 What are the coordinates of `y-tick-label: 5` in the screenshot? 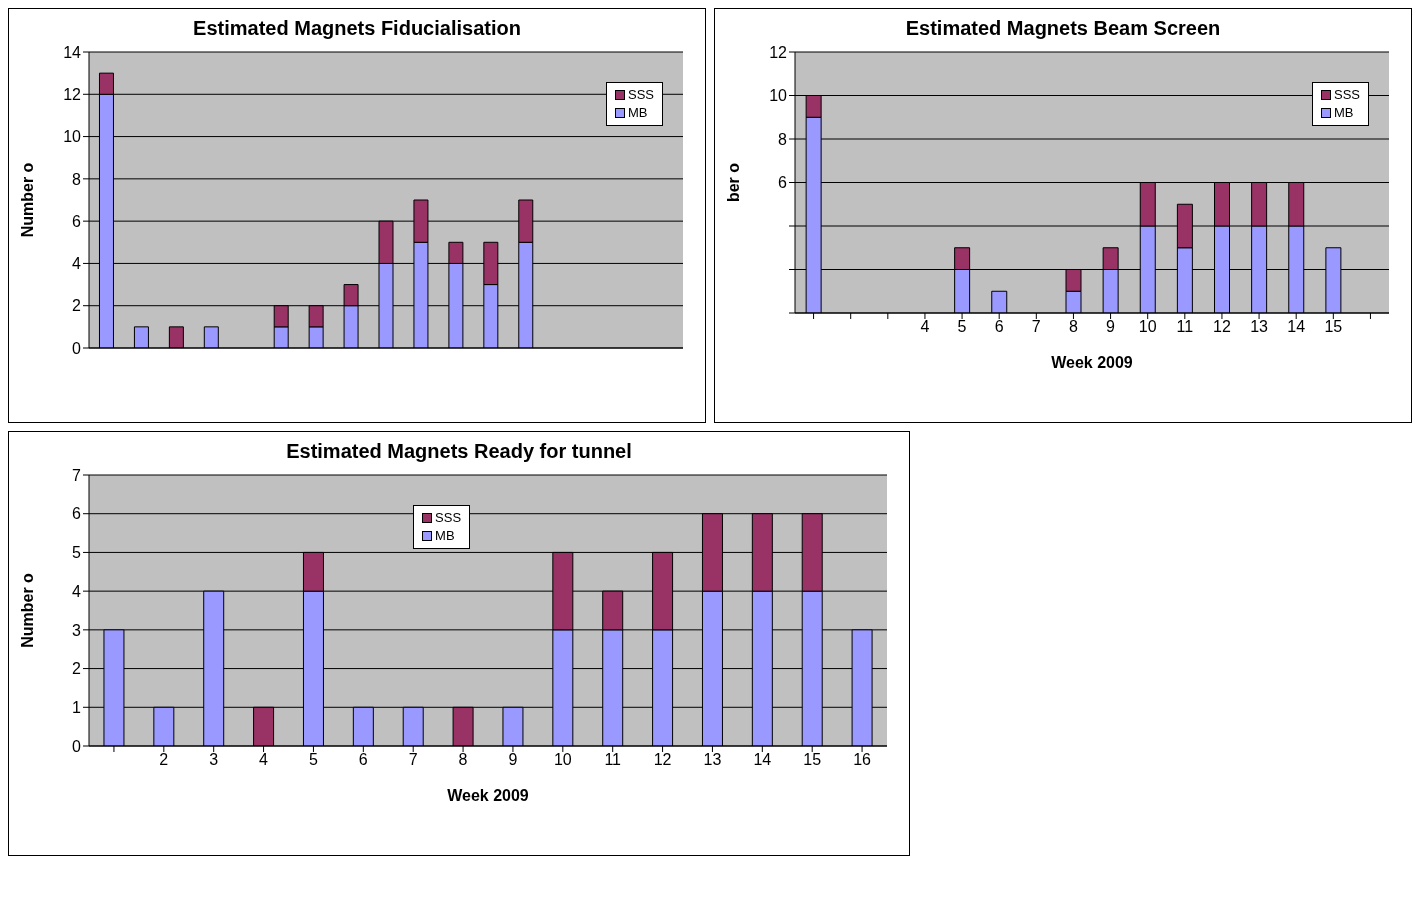 It's located at (77, 553).